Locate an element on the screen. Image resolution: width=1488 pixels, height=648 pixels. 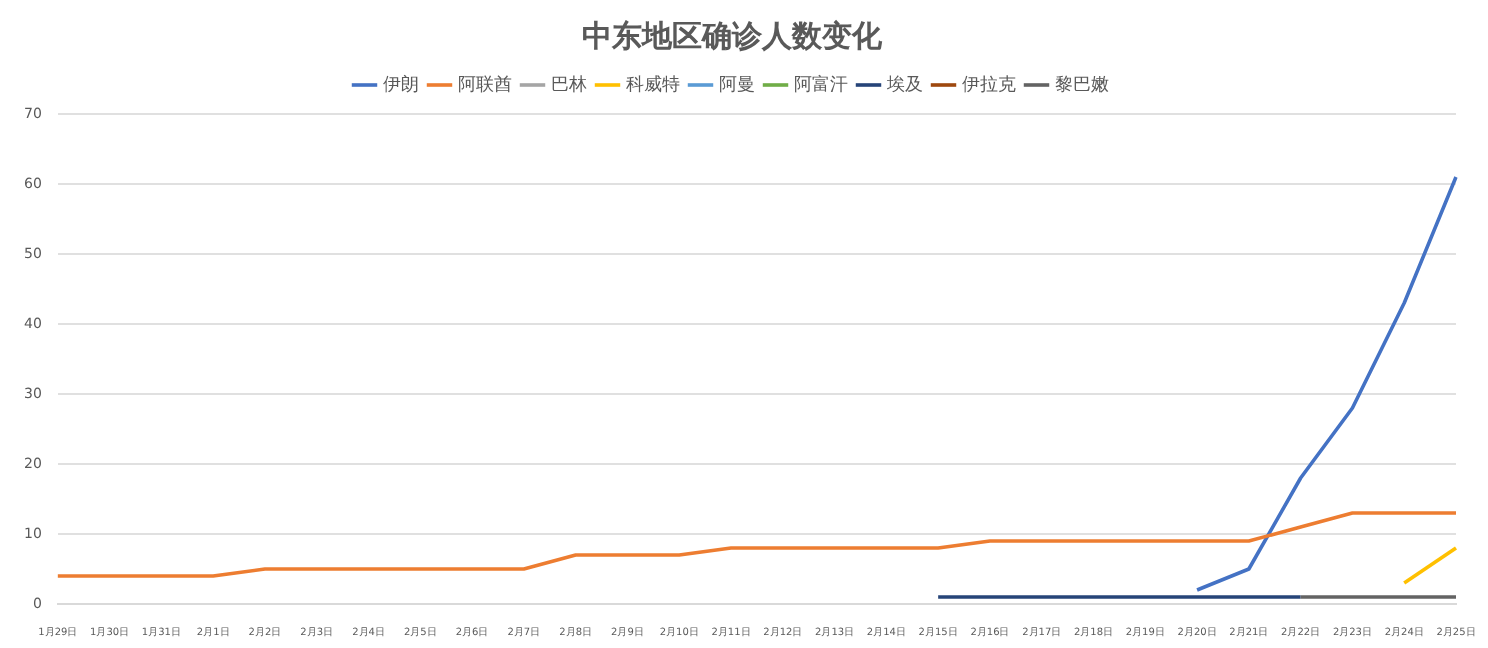
chart-title: 中东地区确诊人数变化 is located at coordinates (733, 35).